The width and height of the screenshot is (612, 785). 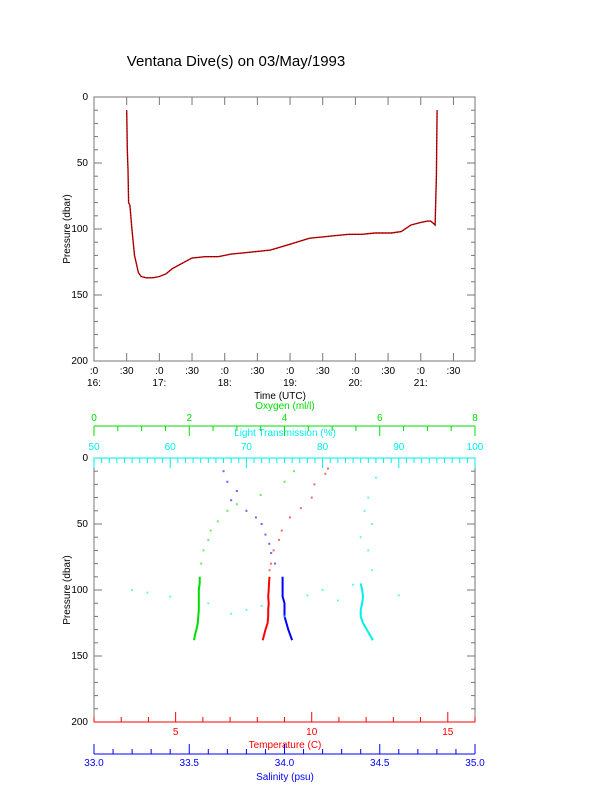 What do you see at coordinates (280, 396) in the screenshot?
I see `top-x-axis-label: Time (UTC)` at bounding box center [280, 396].